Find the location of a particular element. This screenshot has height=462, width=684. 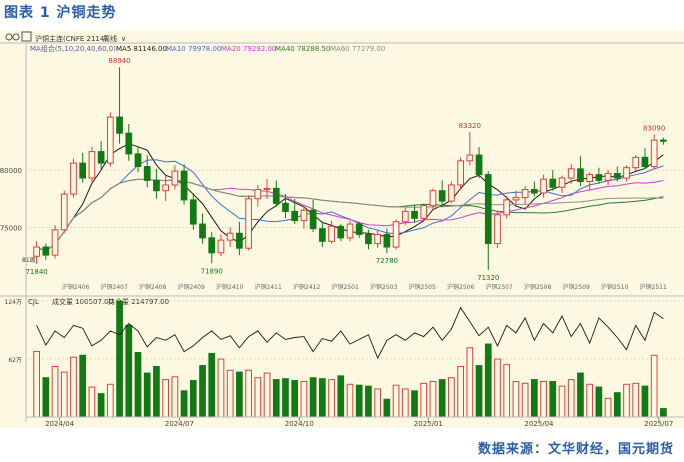

contract-label: 沪铜2511 is located at coordinates (653, 287).